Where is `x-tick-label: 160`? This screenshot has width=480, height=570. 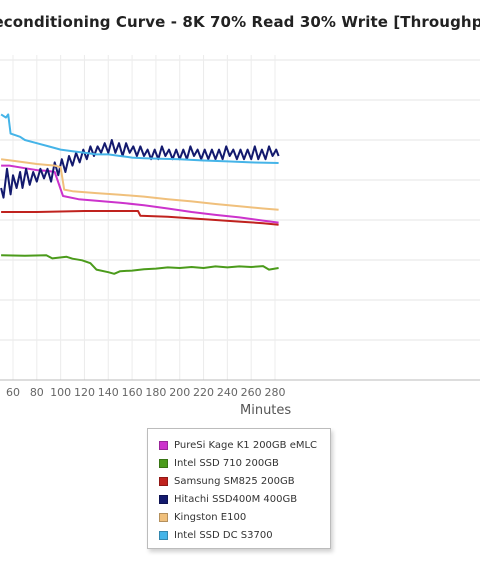 x-tick-label: 160 is located at coordinates (132, 392).